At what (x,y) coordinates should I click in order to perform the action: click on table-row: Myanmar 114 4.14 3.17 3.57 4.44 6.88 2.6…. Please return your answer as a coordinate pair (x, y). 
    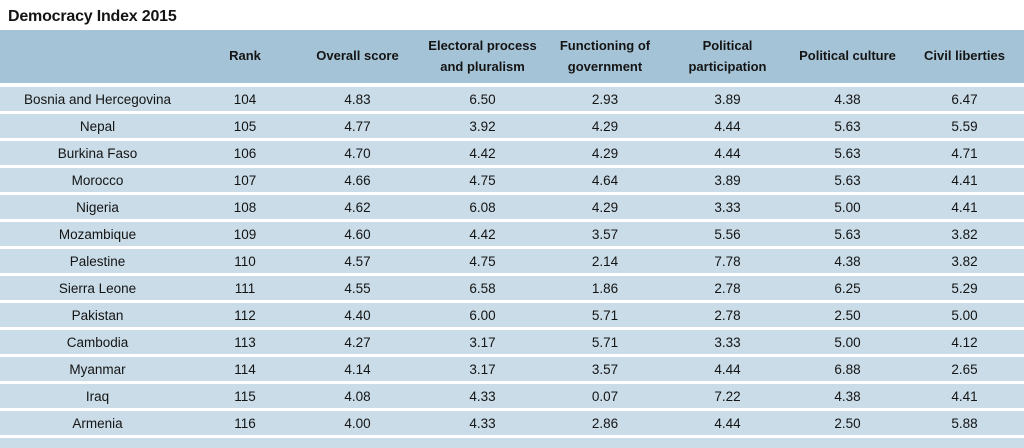
    Looking at the image, I should click on (512, 369).